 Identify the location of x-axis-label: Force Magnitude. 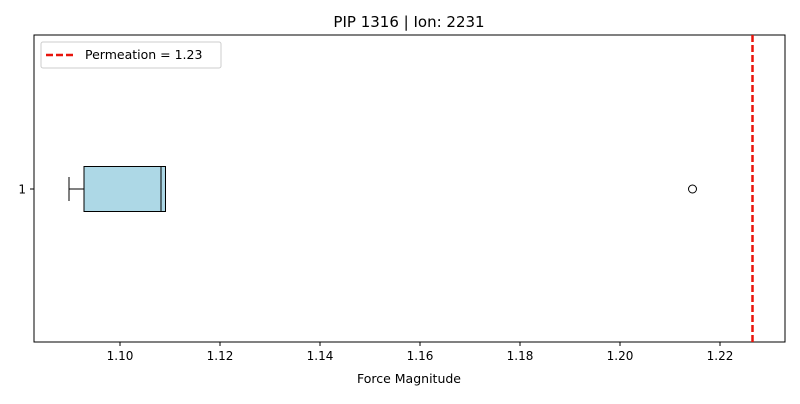
(409, 378).